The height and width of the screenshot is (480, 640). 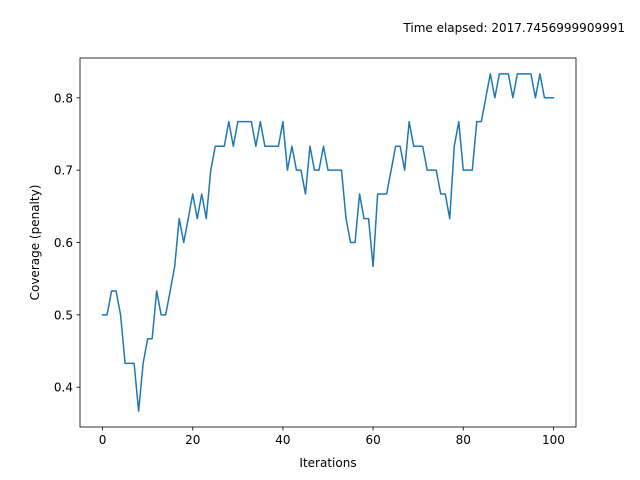 I want to click on x-tick-label: 80, so click(x=463, y=440).